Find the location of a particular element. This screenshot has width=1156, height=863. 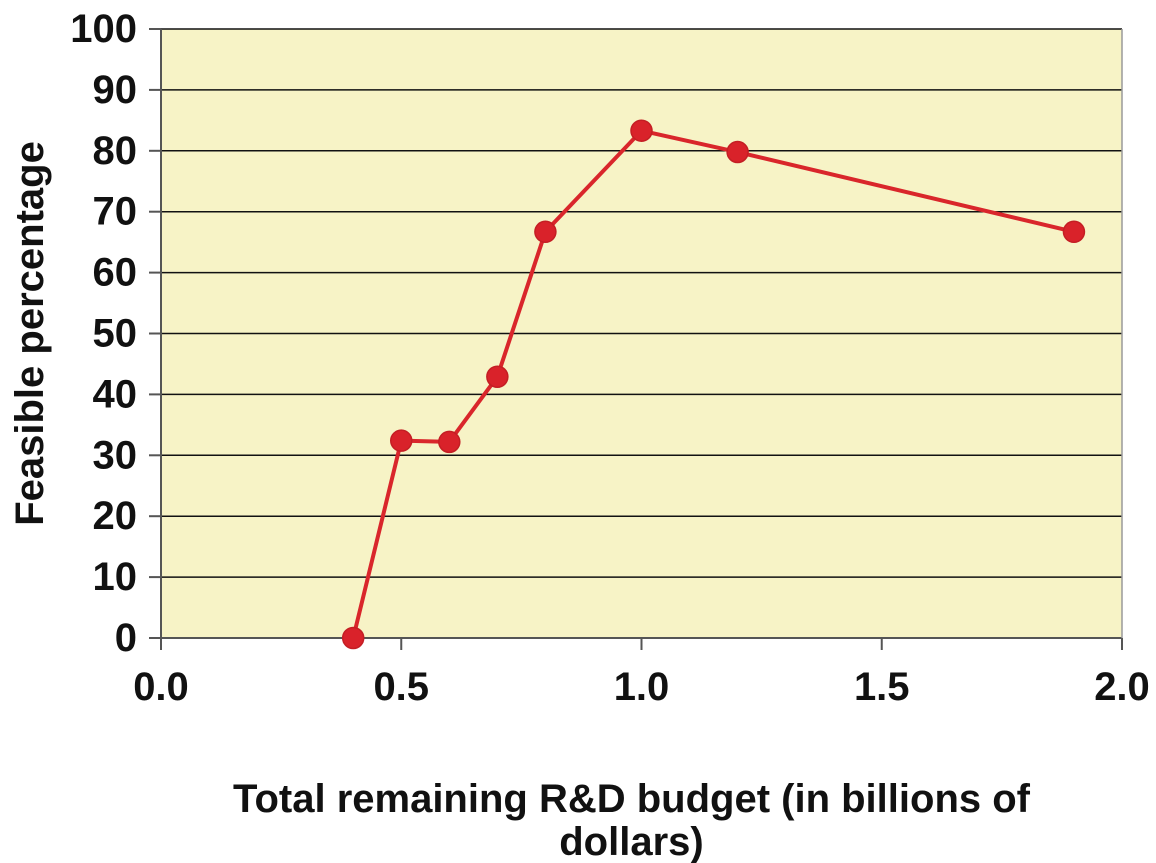

x-axis-ticks: 0.0 0.5 1.0 1.5 2.0 is located at coordinates (641, 673).